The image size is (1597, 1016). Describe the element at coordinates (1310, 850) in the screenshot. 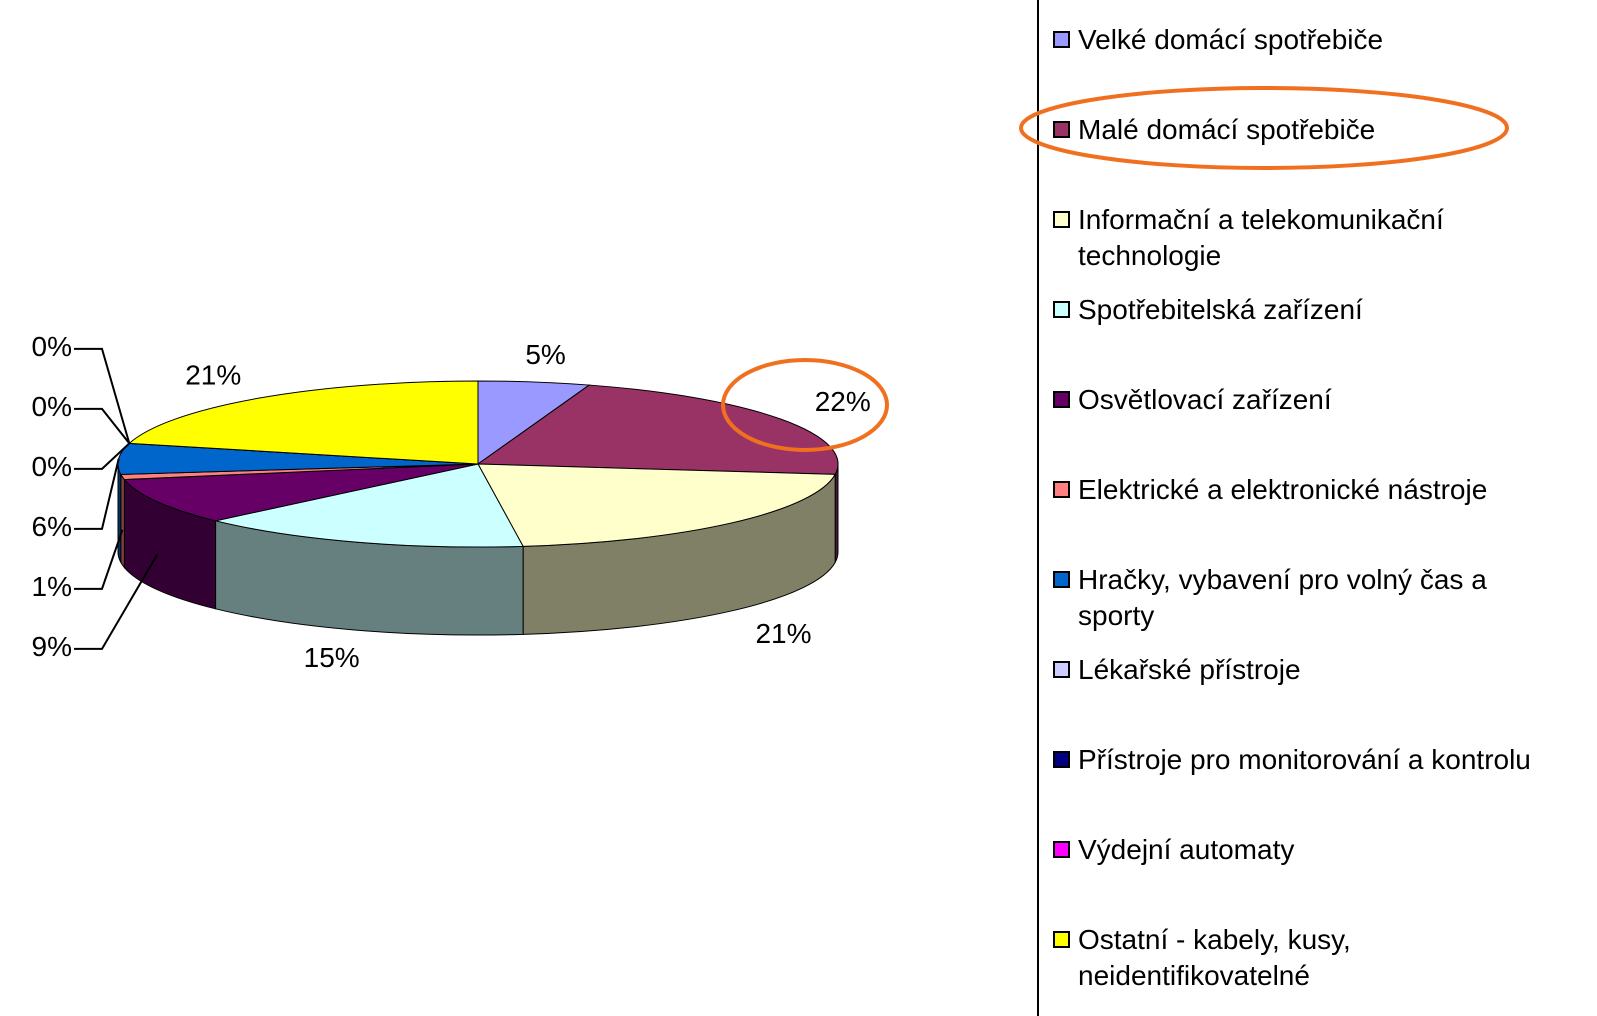

I see `legend-item: Výdejní automaty` at that location.